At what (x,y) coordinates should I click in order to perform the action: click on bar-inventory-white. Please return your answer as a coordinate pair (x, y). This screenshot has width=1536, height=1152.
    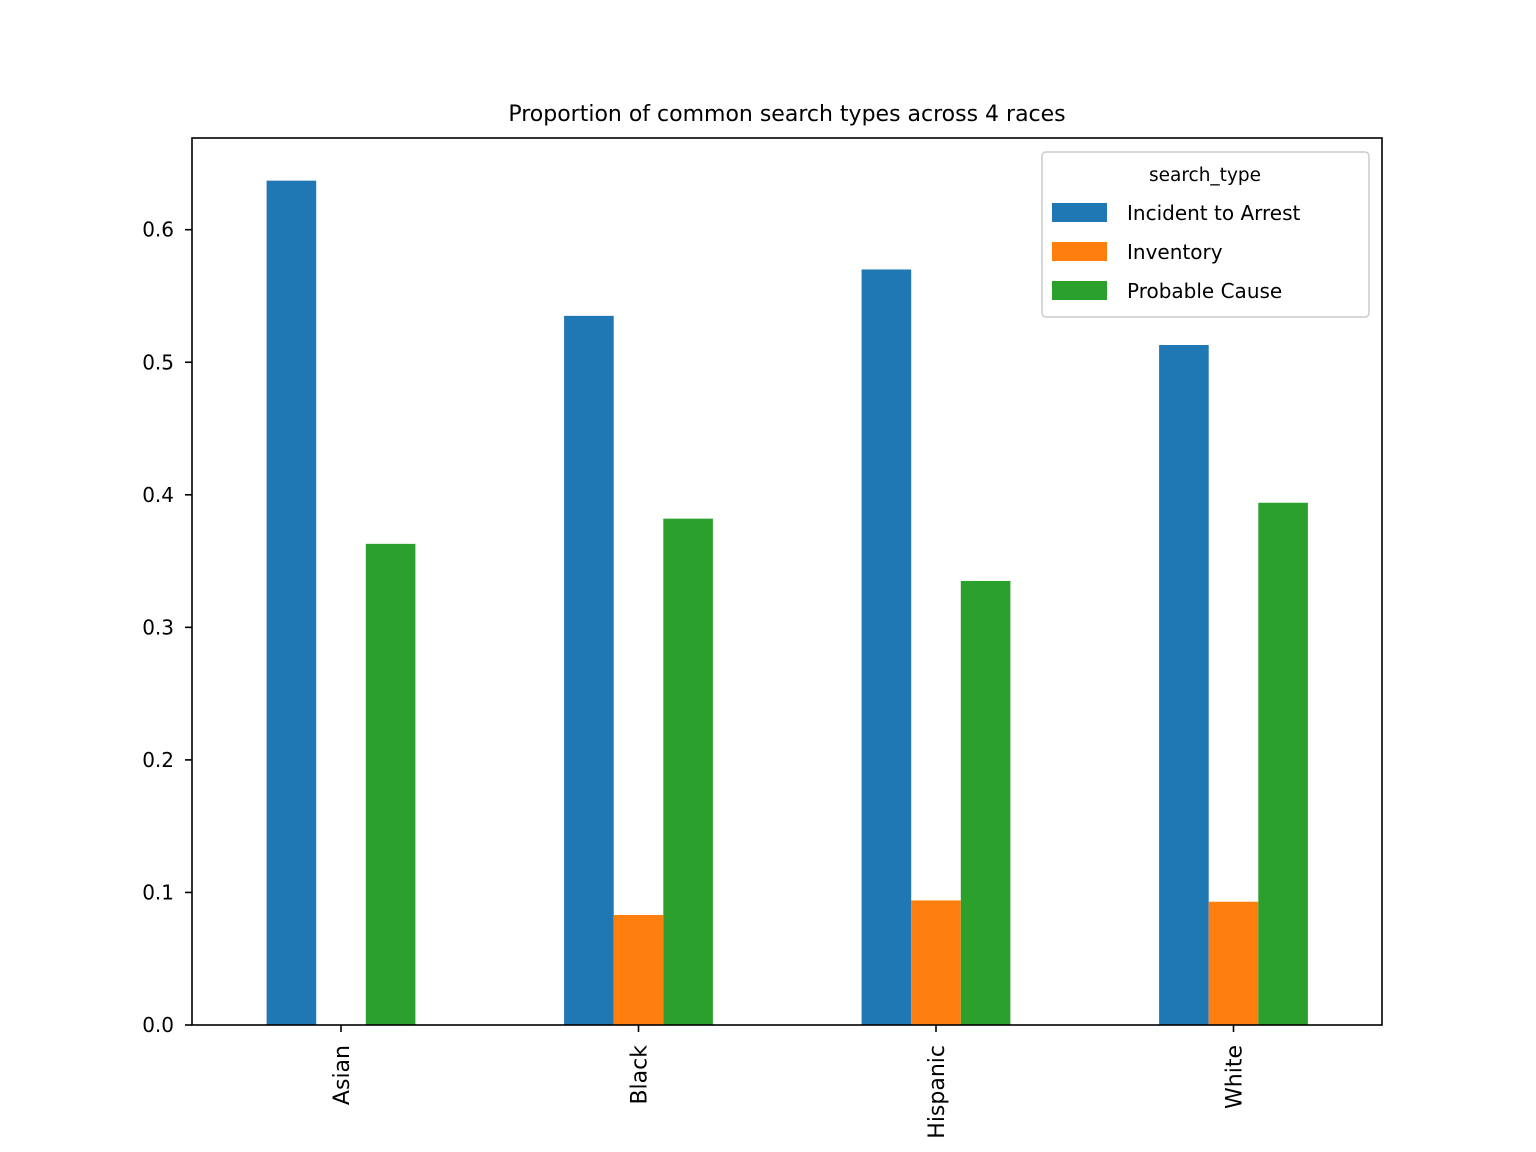
    Looking at the image, I should click on (1233, 963).